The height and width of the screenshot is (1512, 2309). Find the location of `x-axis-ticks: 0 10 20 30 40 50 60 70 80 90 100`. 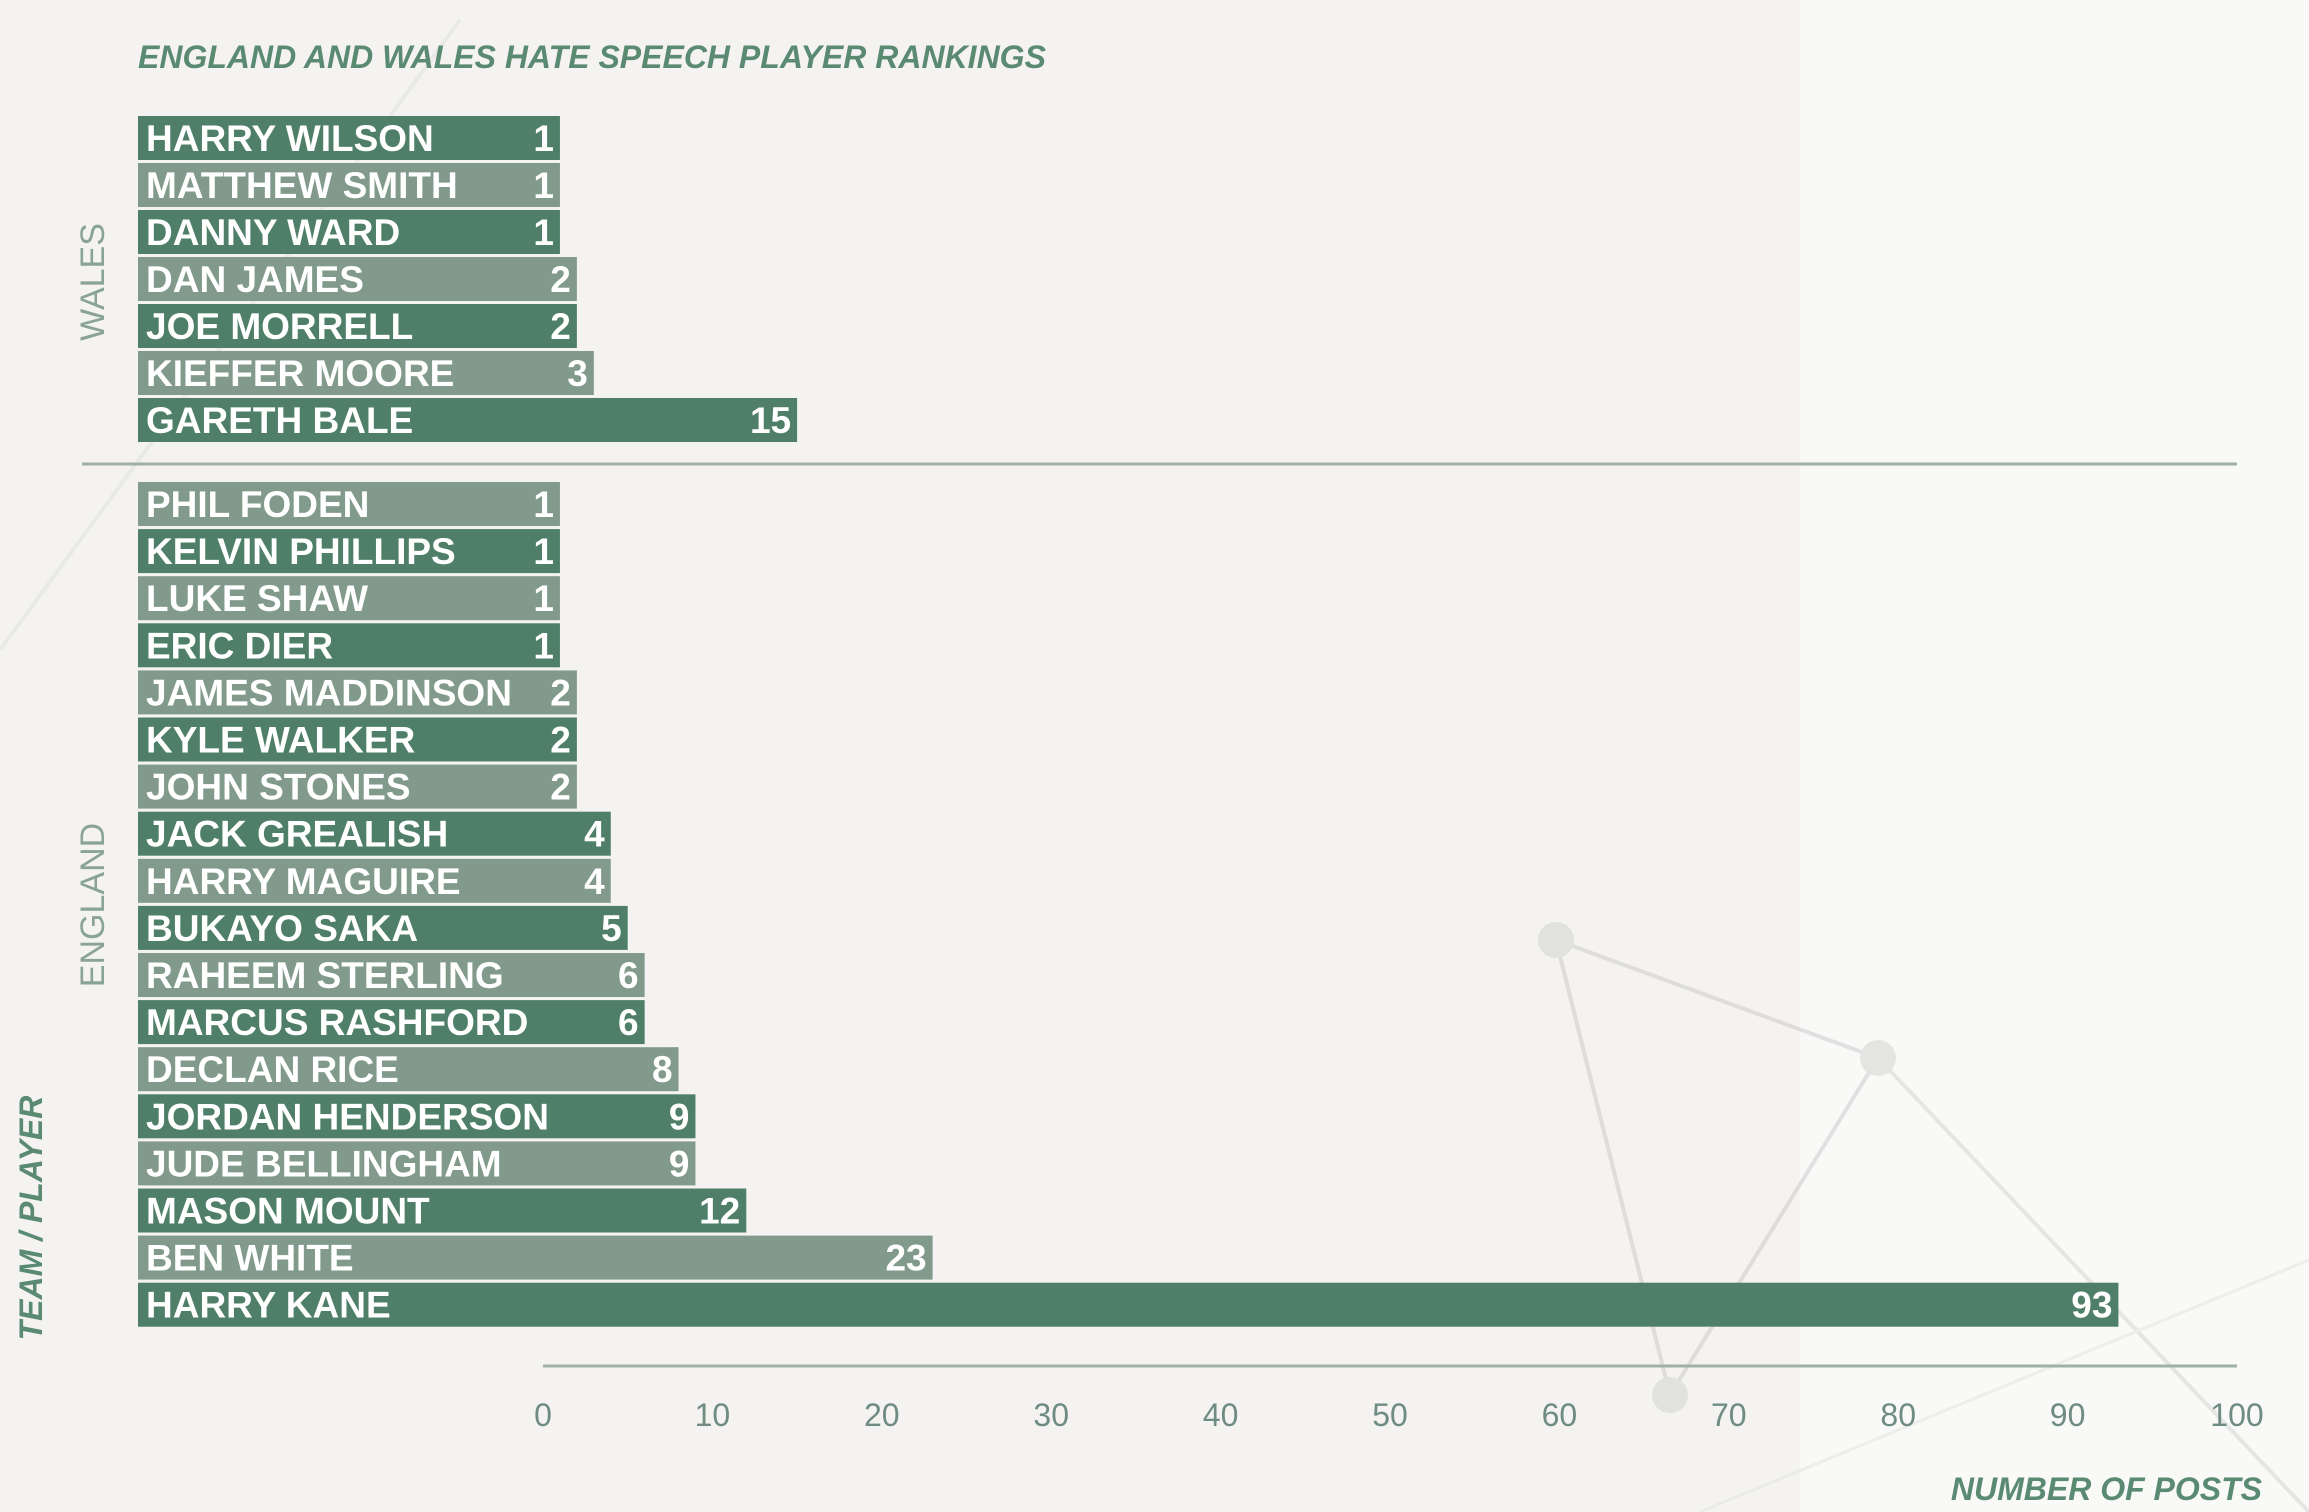

x-axis-ticks: 0 10 20 30 40 50 60 70 80 90 100 is located at coordinates (1399, 1415).